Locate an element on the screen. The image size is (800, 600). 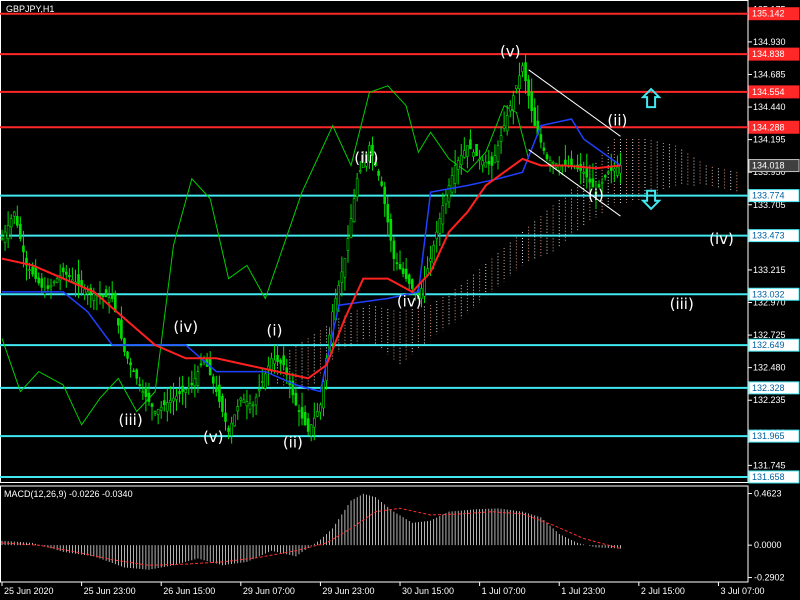
macd-tick-label: 0.0000 is located at coordinates (768, 545).